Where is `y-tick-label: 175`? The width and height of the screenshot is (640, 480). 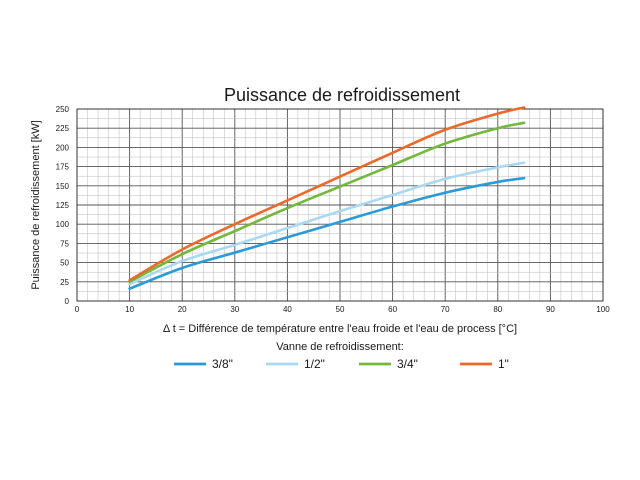 y-tick-label: 175 is located at coordinates (63, 167).